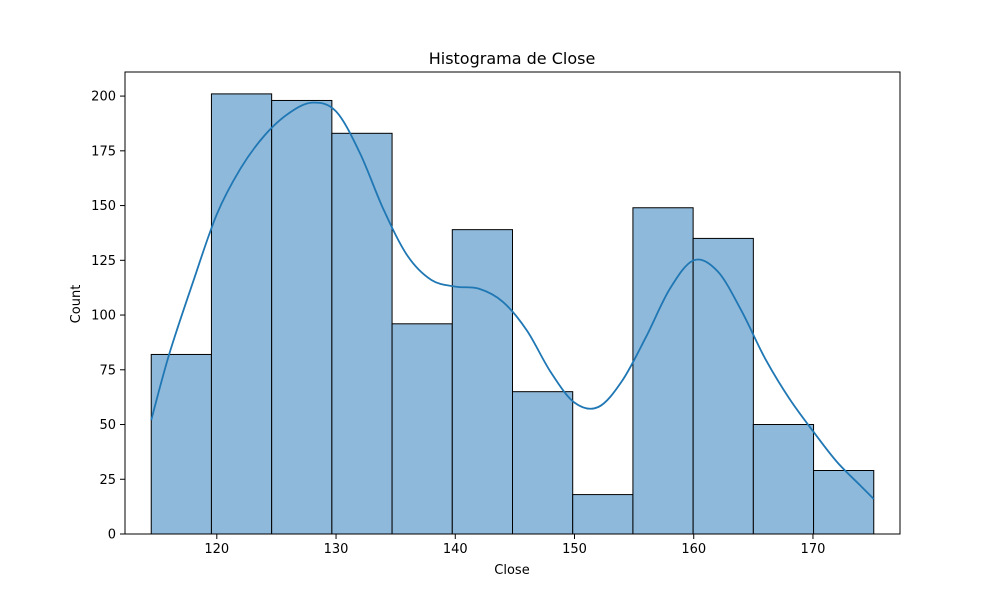 The height and width of the screenshot is (600, 1000). I want to click on y-axis-label: Count, so click(76, 304).